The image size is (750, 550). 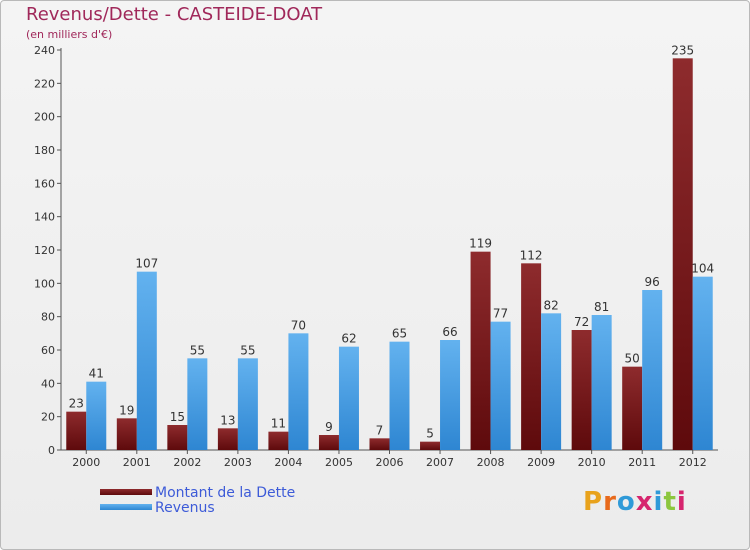 I want to click on legend-label-dette: Montant de la Dette, so click(x=225, y=493).